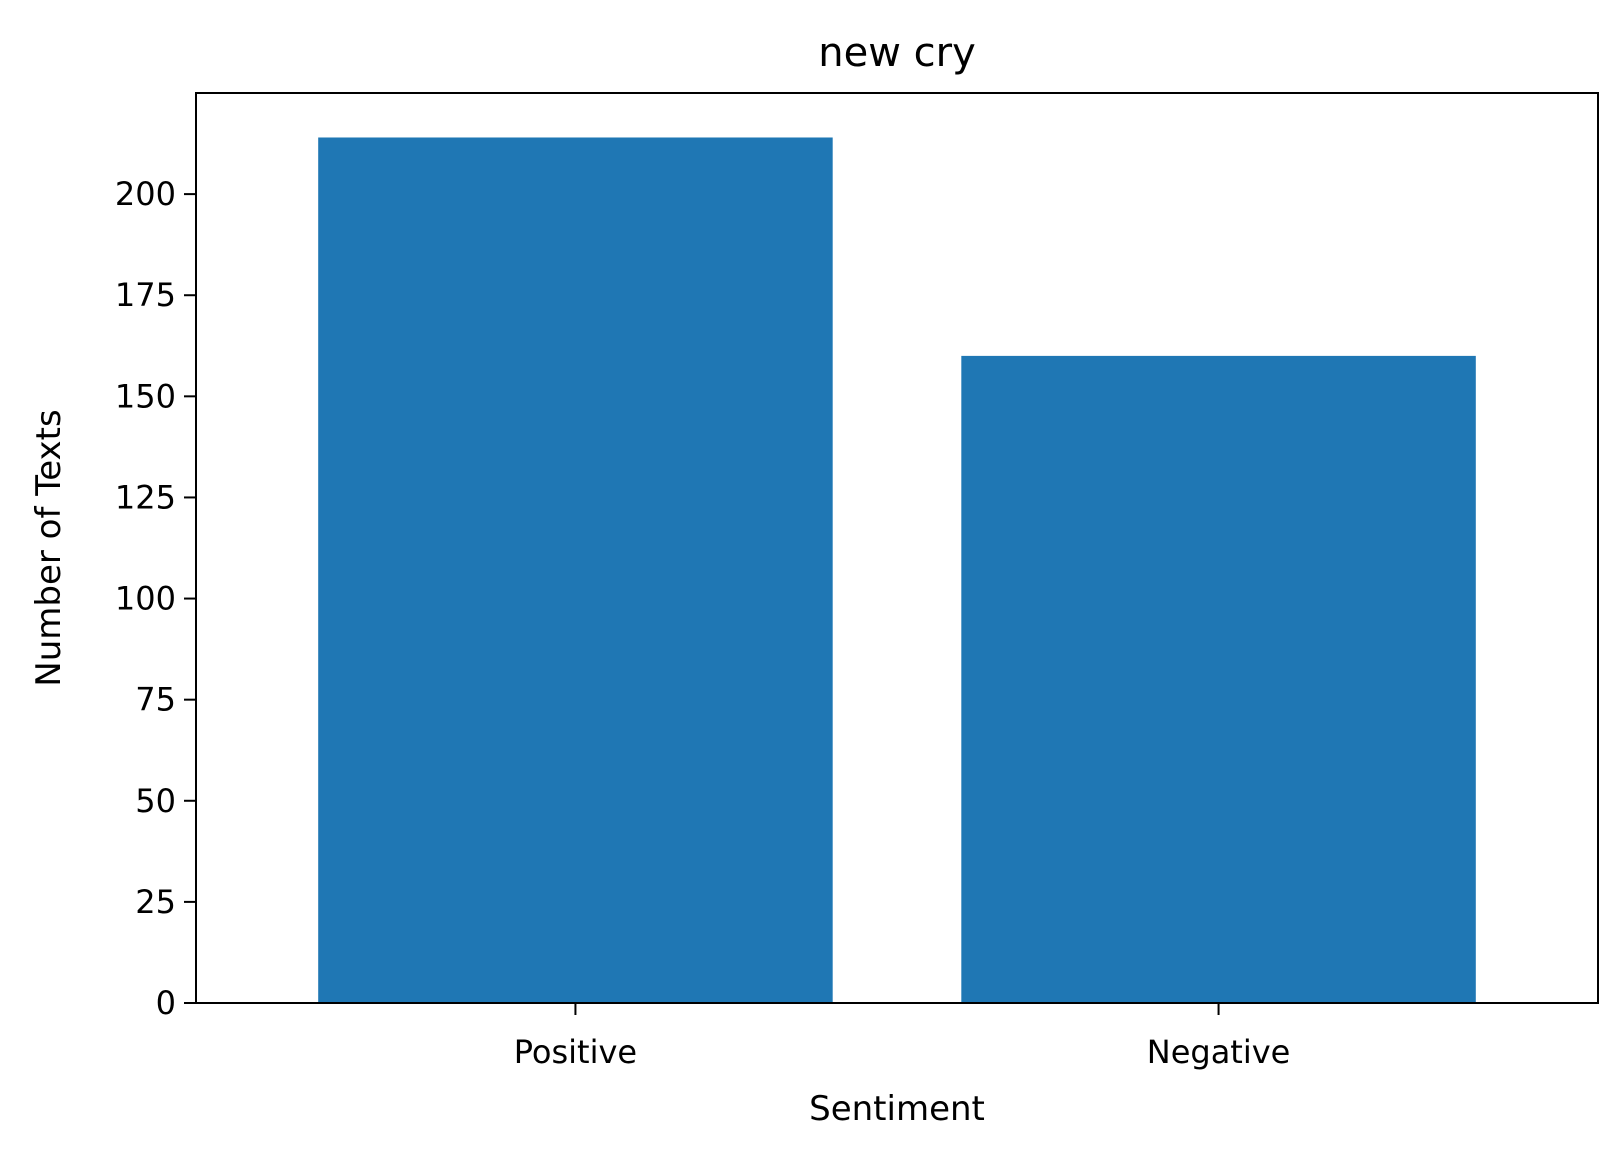  Describe the element at coordinates (49, 547) in the screenshot. I see `y-axis-label: Number of Texts` at that location.